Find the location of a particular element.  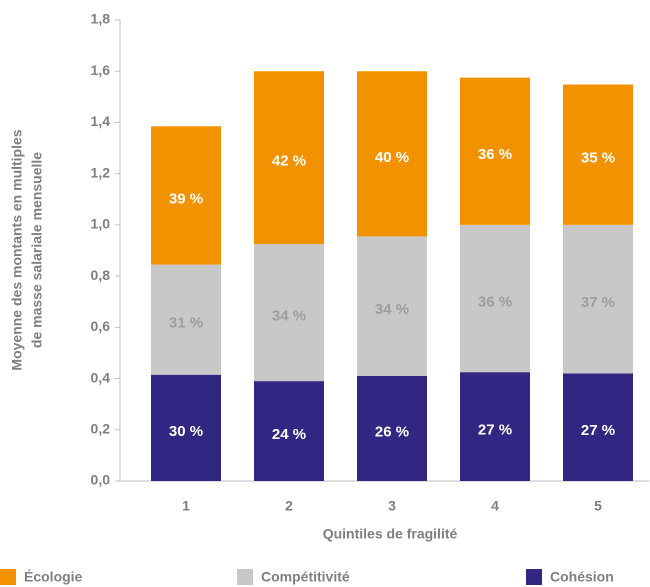

data-label: 40 % is located at coordinates (392, 157).